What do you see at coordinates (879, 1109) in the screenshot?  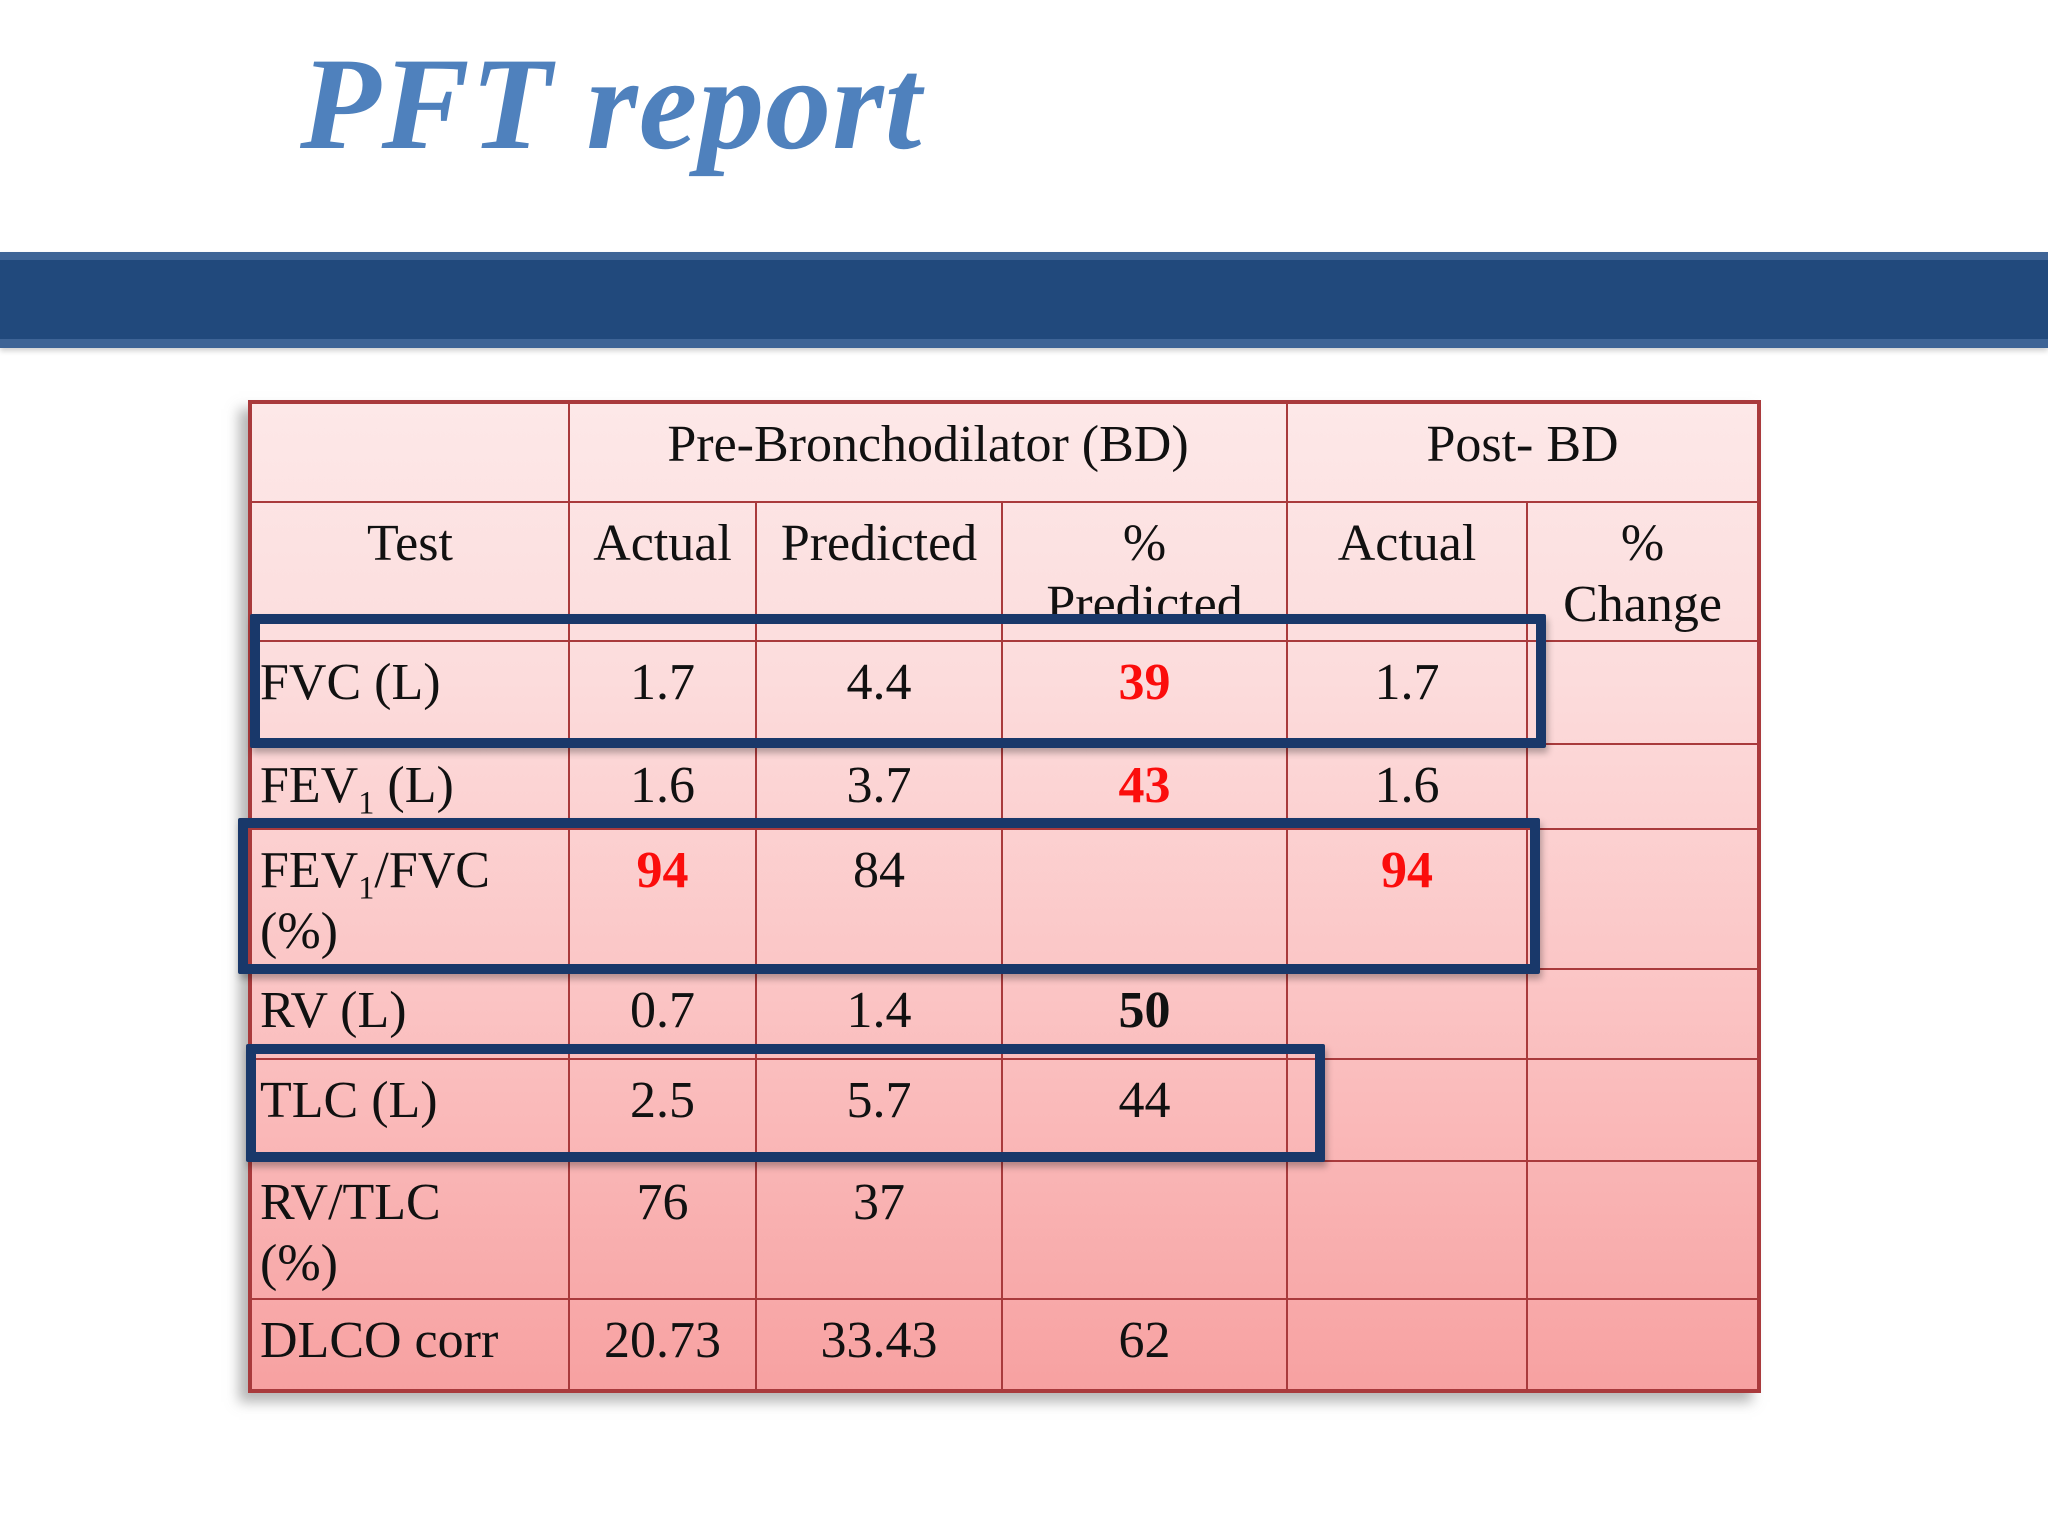 I see `cell-tlc-predicted: 5.7` at bounding box center [879, 1109].